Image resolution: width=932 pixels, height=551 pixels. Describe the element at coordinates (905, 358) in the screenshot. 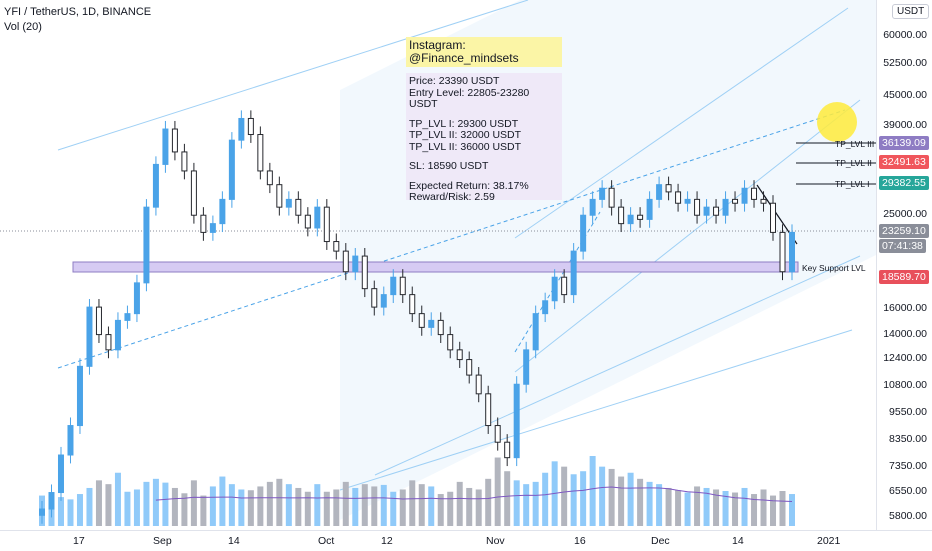

I see `price-tick: 12400.00` at that location.